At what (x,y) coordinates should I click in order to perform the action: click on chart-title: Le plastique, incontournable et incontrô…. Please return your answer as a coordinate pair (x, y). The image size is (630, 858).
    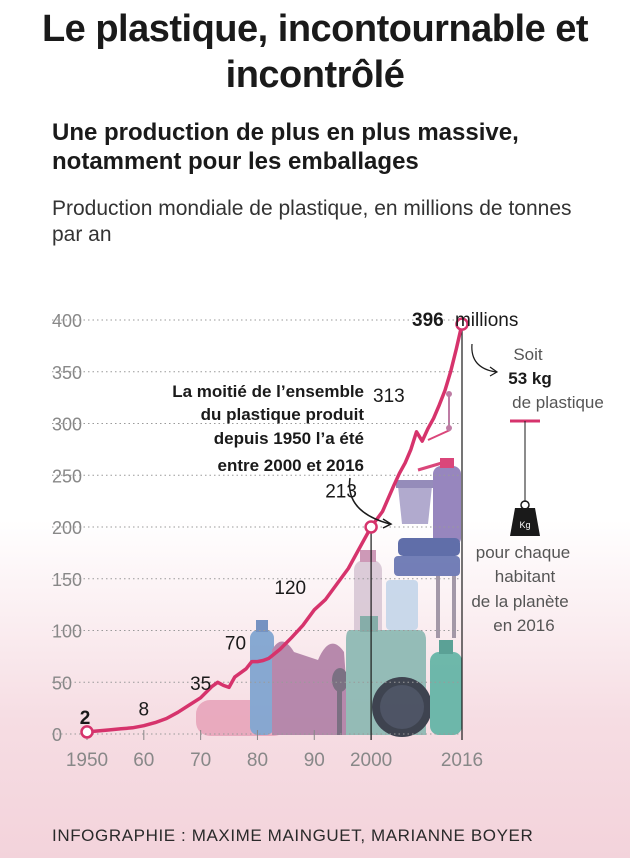
    Looking at the image, I should click on (315, 52).